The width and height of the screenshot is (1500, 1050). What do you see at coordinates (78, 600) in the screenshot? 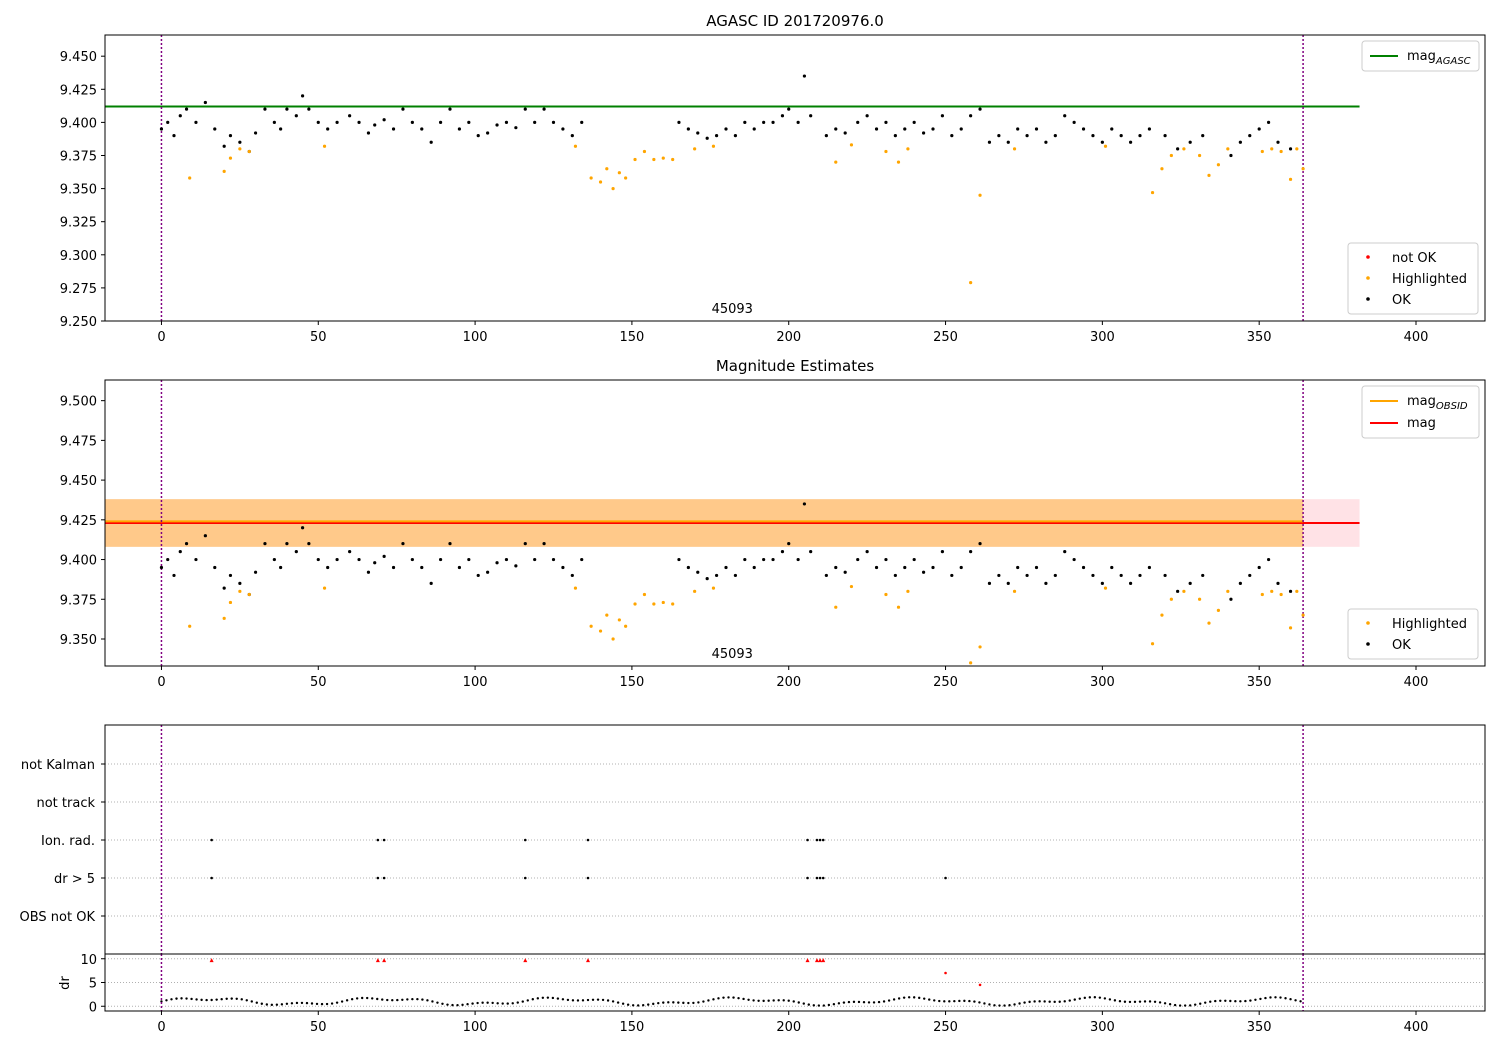
I see `y-tick-label: 9.375` at bounding box center [78, 600].